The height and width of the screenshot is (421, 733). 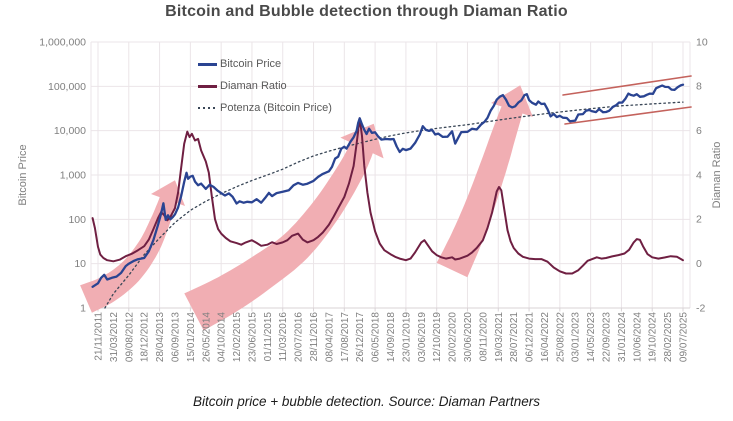 I want to click on right-tick-label: 10, so click(x=702, y=42).